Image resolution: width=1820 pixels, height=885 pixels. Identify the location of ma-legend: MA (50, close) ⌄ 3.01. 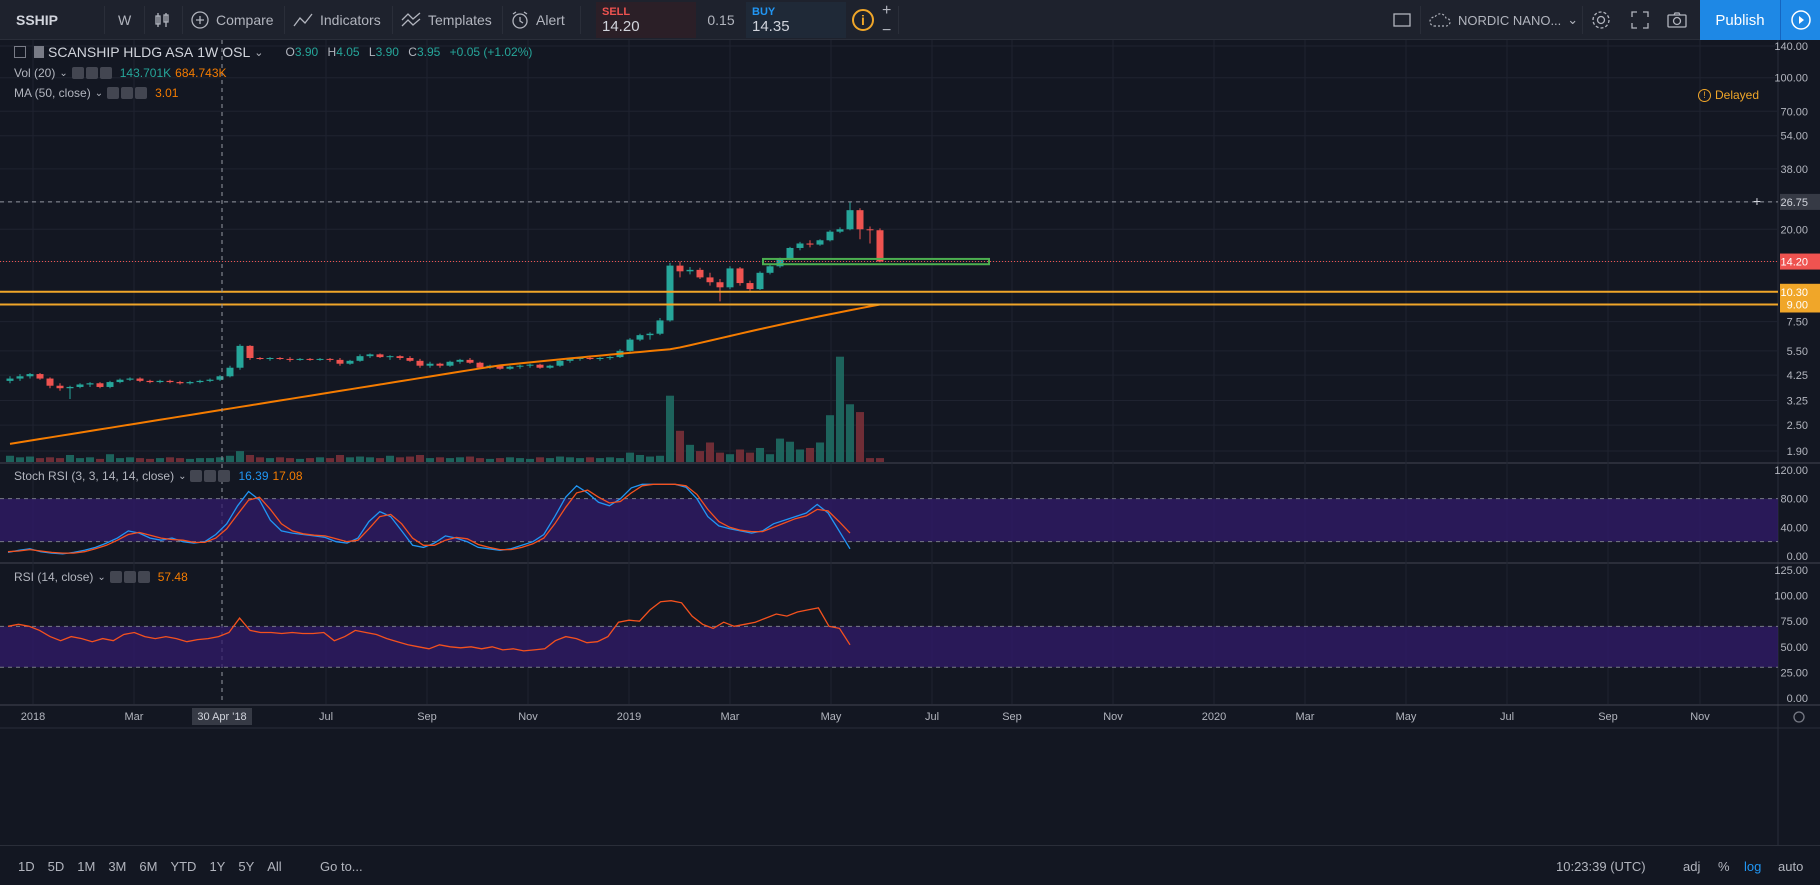
(96, 93).